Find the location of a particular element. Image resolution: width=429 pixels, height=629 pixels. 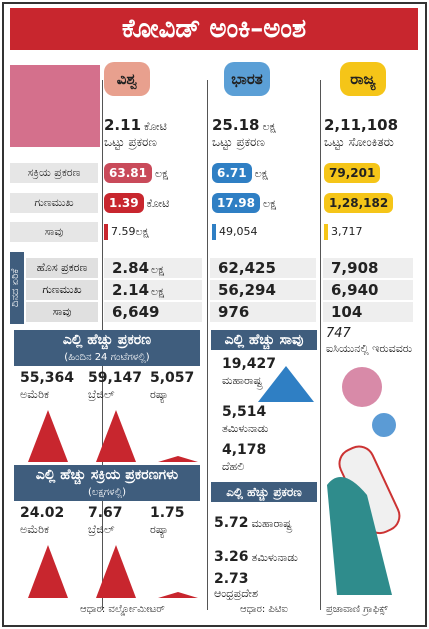

total-unit: ಲಕ್ಷ is located at coordinates (269, 126).